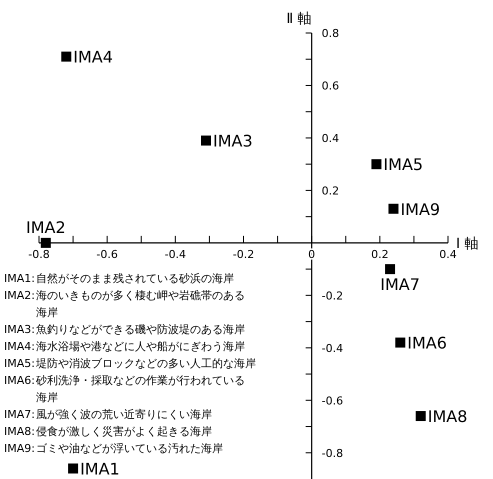 This screenshot has width=493, height=479. What do you see at coordinates (124, 389) in the screenshot?
I see `annotation: IMA6:砂利洗浄・採取などの作業が行われている海岸` at bounding box center [124, 389].